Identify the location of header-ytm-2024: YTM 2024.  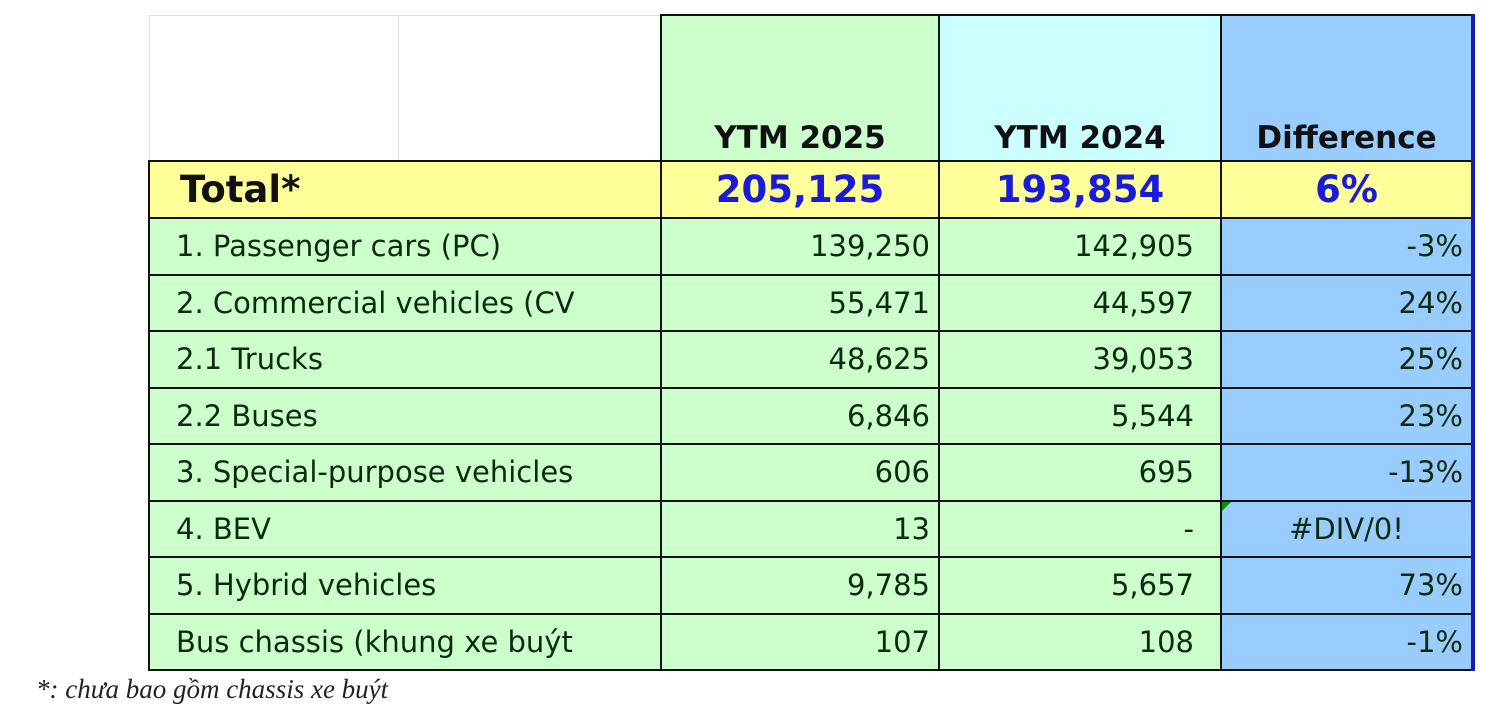
(1080, 88).